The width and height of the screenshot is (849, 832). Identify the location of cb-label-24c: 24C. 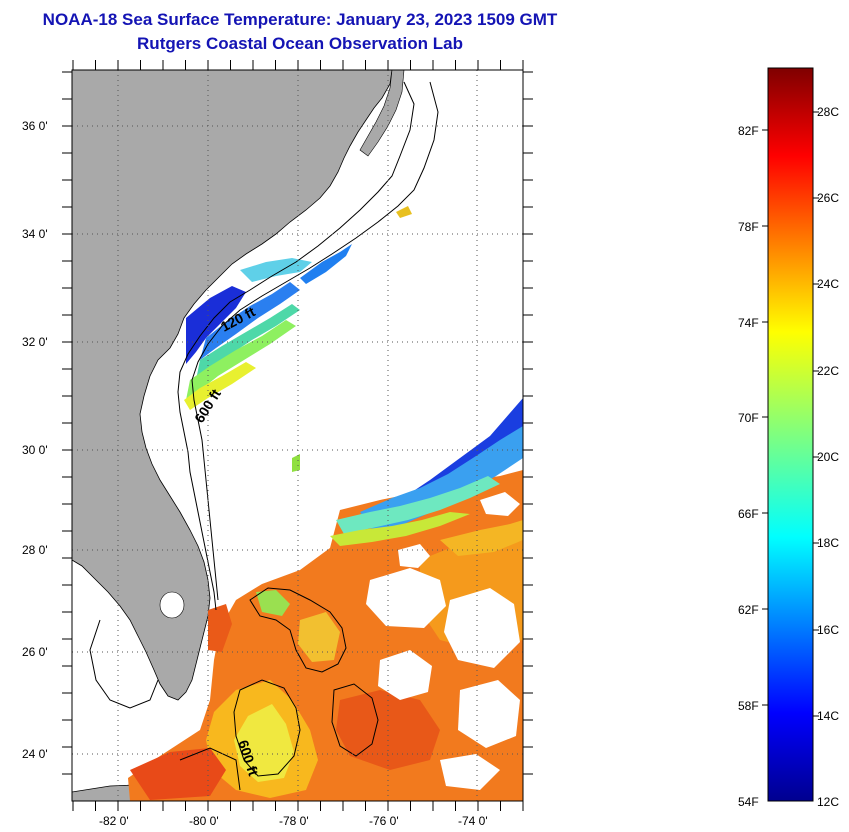
(828, 284).